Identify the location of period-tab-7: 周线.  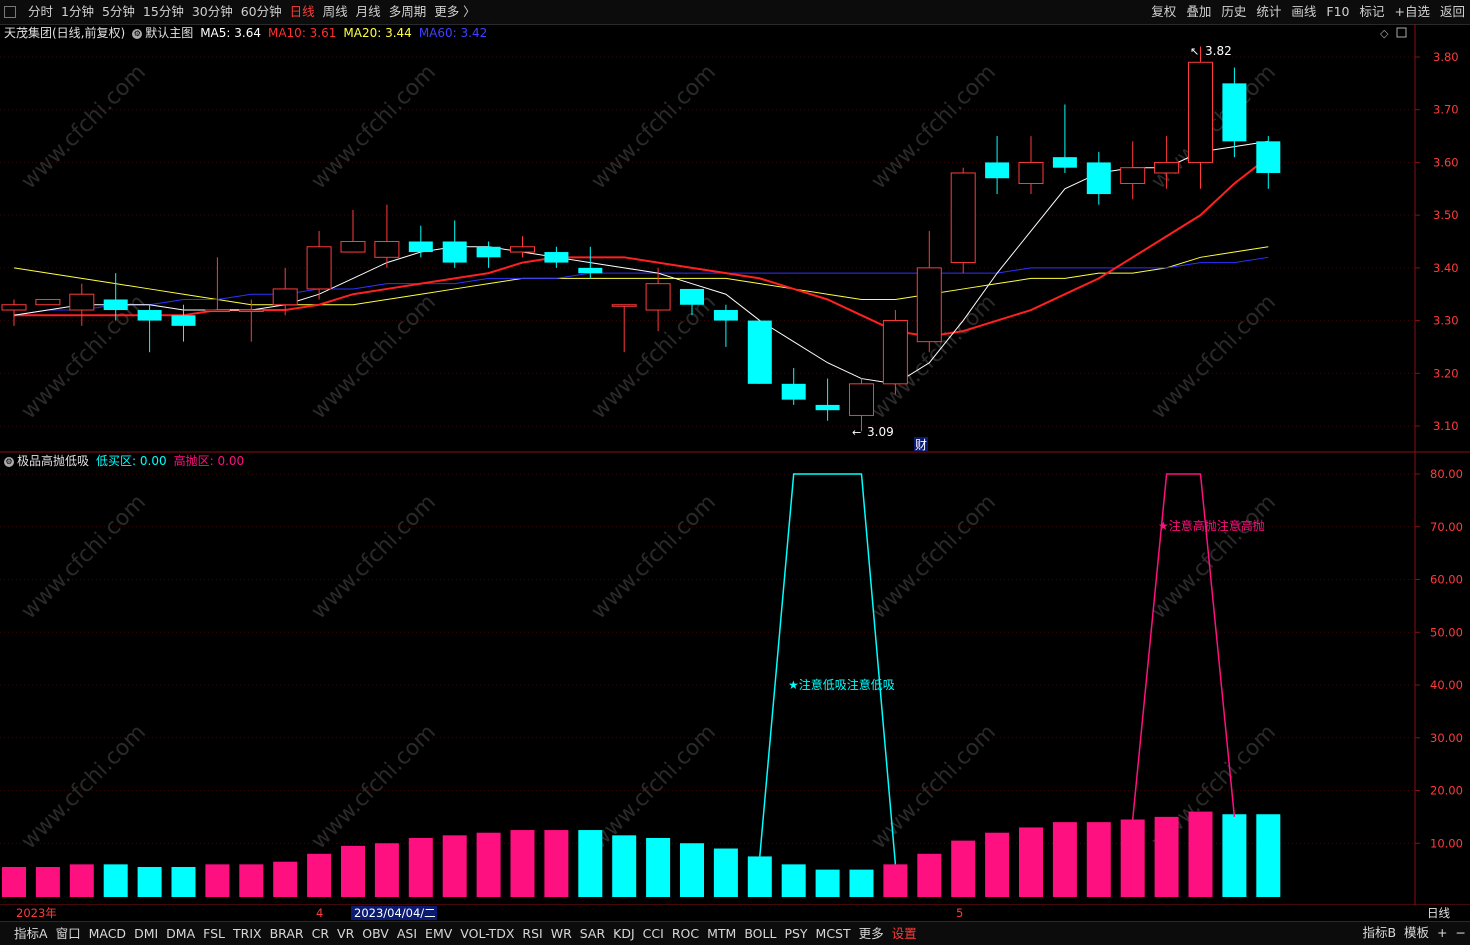
(335, 11).